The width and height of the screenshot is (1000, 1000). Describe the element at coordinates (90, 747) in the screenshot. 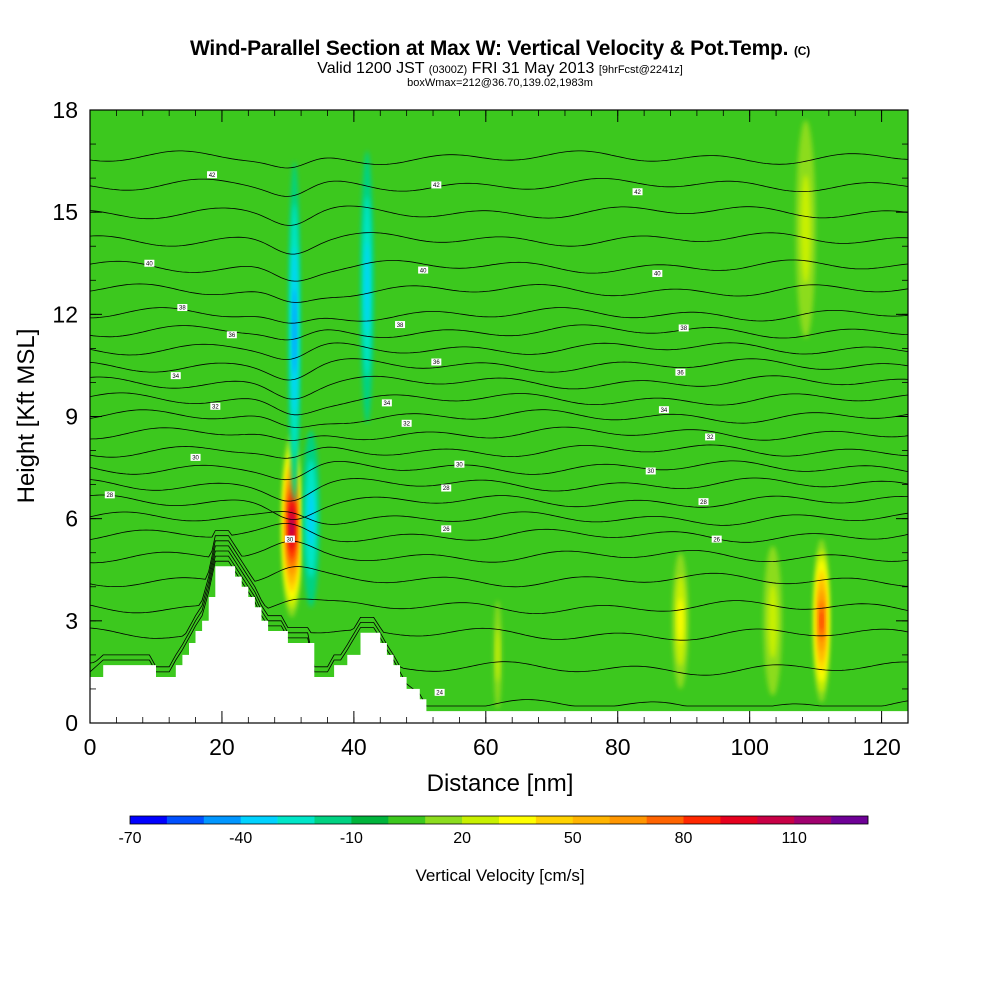

I see `x-tick-label: 0` at that location.